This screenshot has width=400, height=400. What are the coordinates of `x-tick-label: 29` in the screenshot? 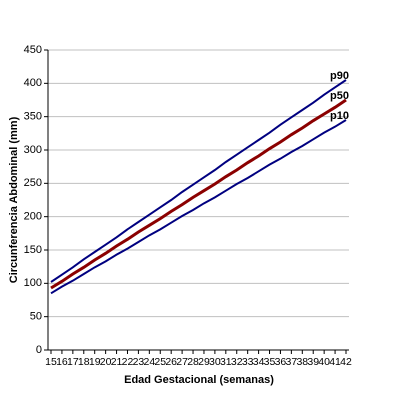 It's located at (204, 362).